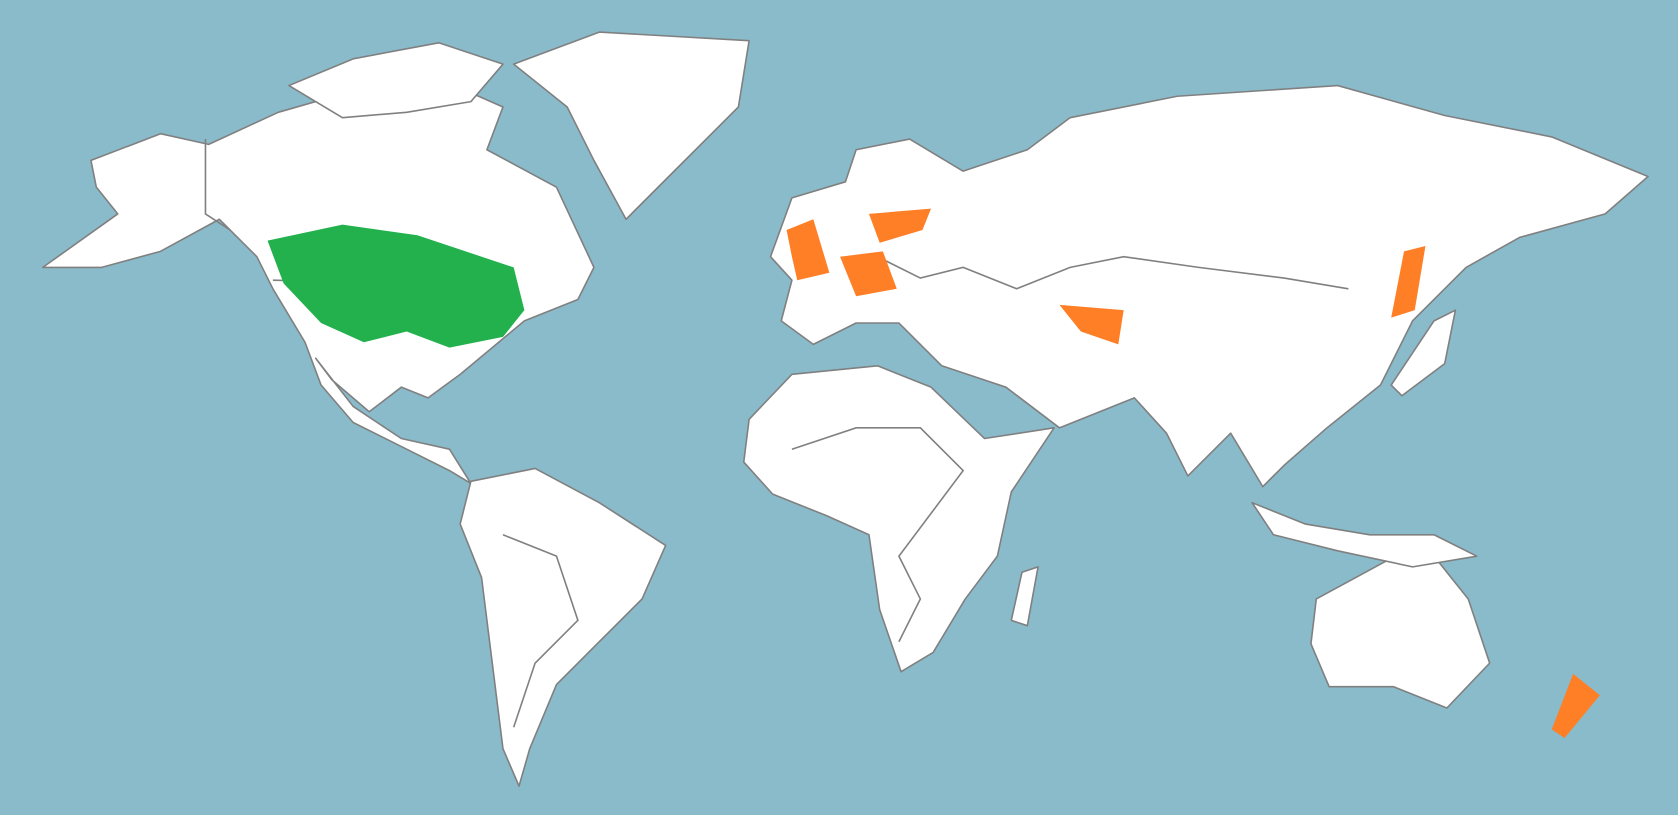 The image size is (1678, 815). I want to click on indonesia, so click(1364, 534).